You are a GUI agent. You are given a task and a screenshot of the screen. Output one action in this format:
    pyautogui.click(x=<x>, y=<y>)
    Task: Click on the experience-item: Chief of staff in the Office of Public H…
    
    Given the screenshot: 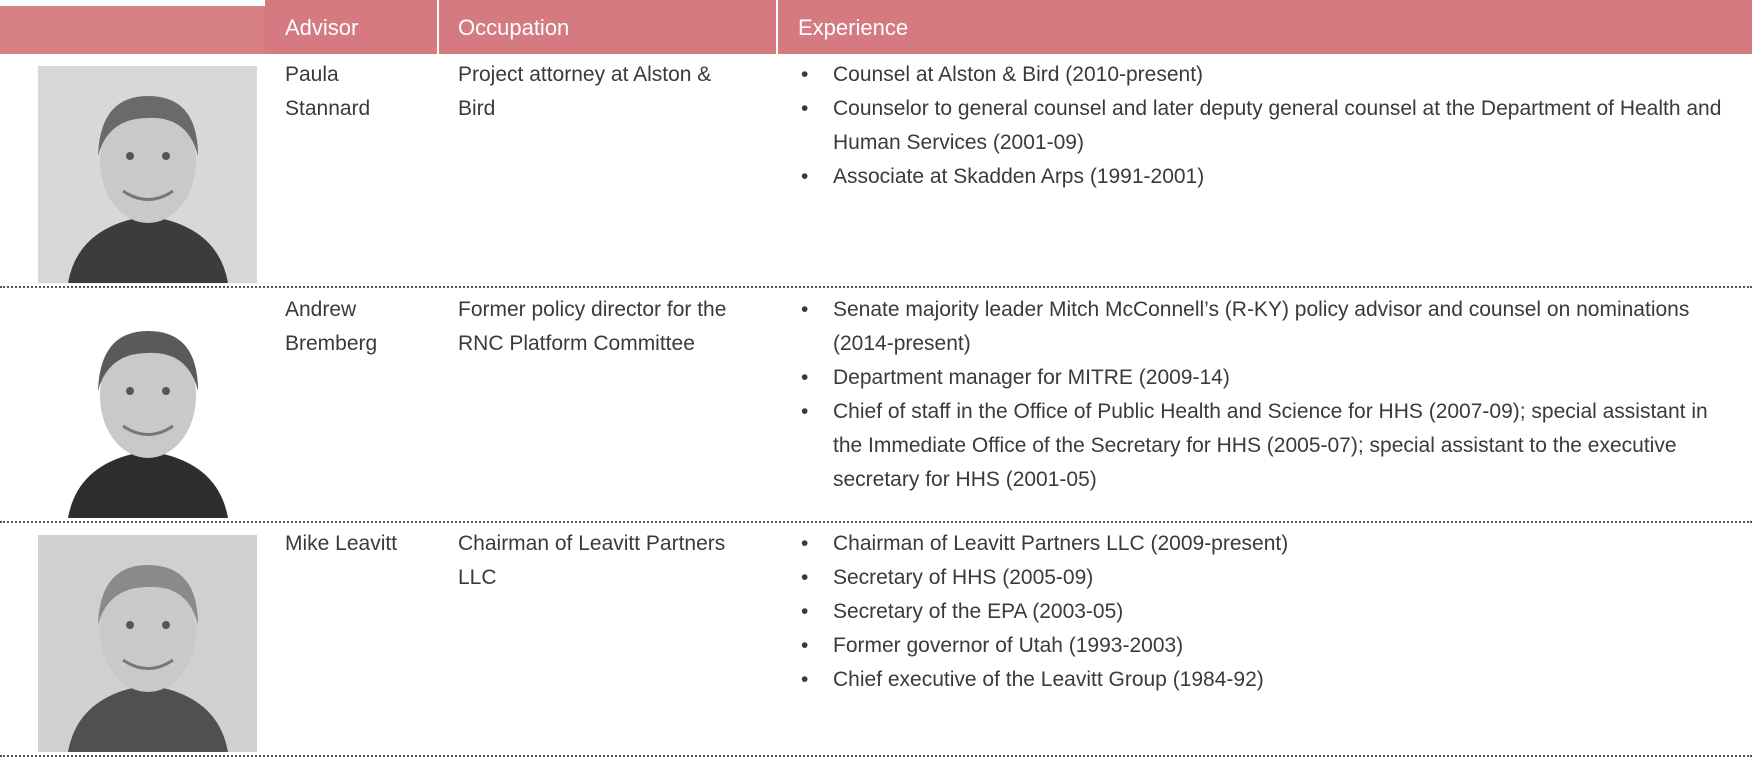 What is the action you would take?
    pyautogui.click(x=1268, y=446)
    